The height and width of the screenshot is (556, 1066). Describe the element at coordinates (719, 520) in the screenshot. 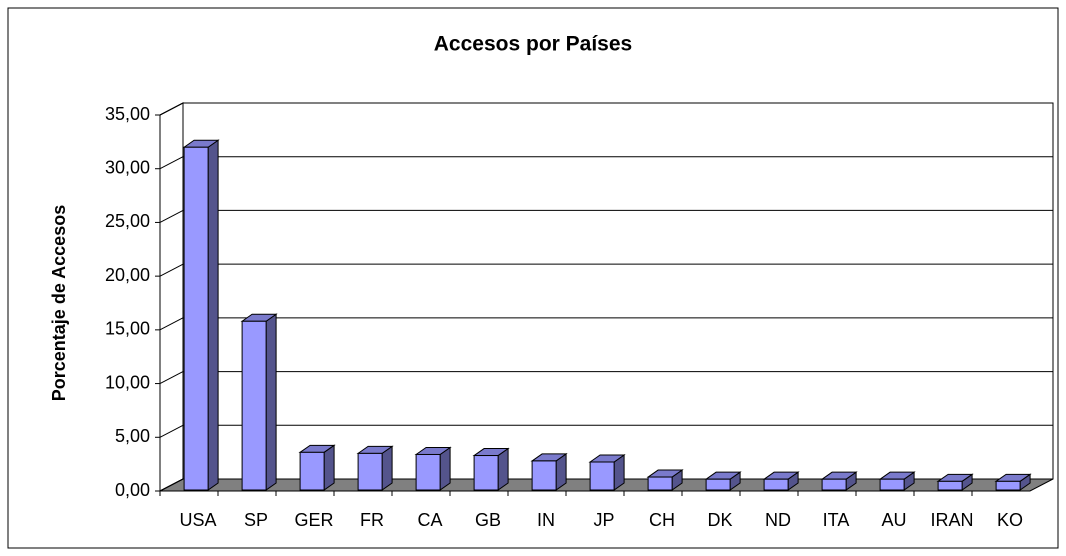

I see `x-tick-label: DK` at that location.